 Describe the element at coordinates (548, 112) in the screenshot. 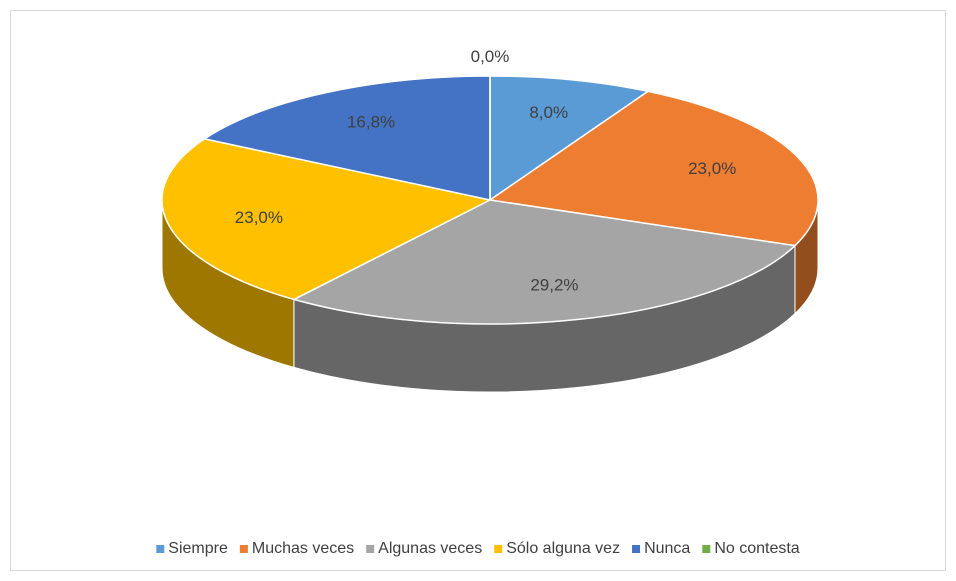

I see `data-label: 8,0%` at that location.